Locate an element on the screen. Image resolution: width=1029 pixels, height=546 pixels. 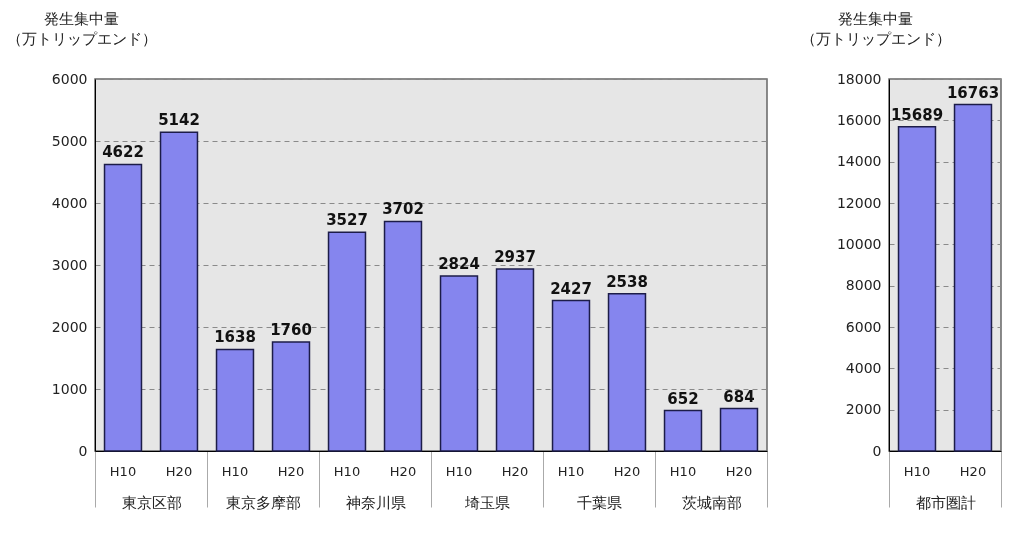
y-tick-label: 1000 is located at coordinates (69, 388).